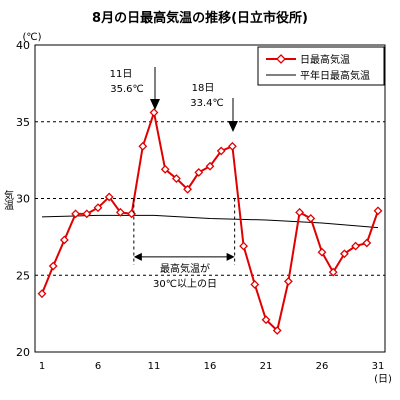  What do you see at coordinates (23, 122) in the screenshot?
I see `y-tick-35: 35` at bounding box center [23, 122].